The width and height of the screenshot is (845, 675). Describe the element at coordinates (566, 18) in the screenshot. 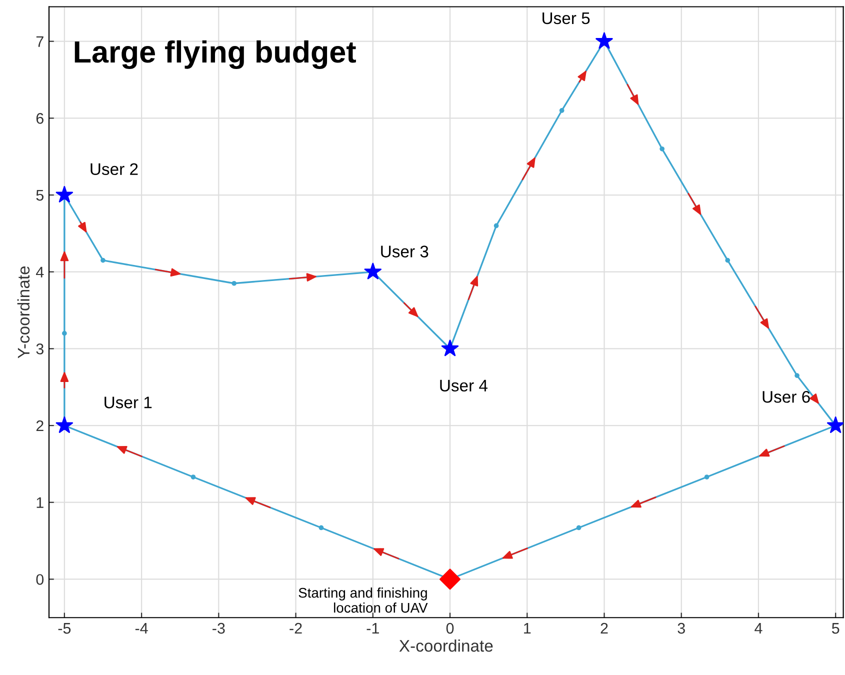

I see `annotation: User 5` at that location.